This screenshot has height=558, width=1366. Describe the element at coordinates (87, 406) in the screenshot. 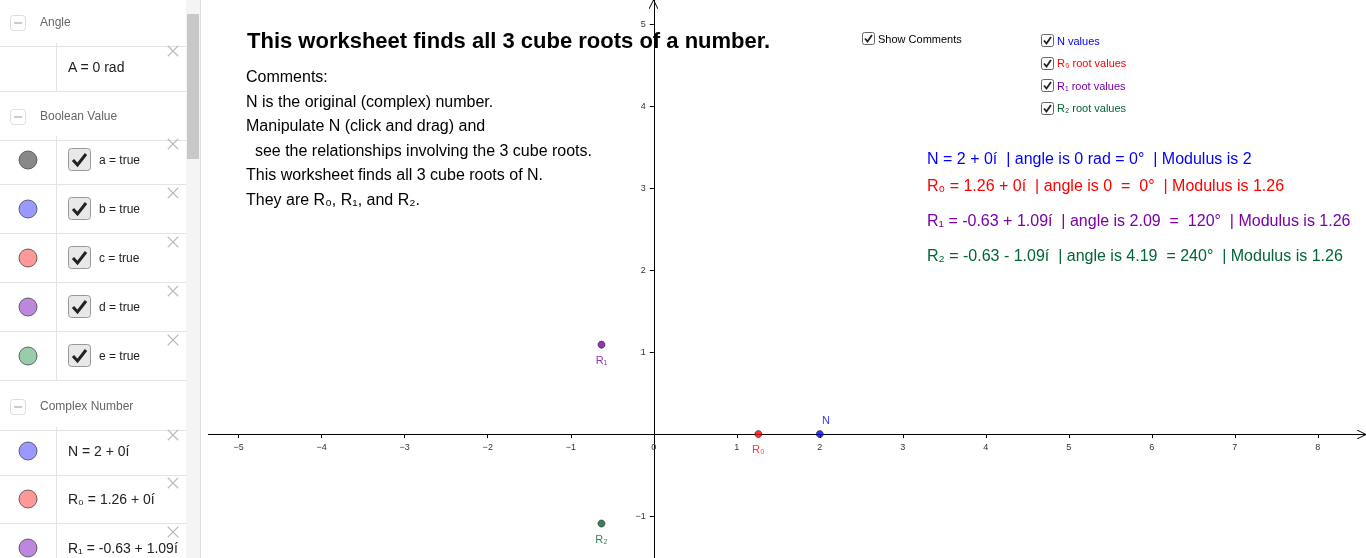

I see `text: Complex Number` at that location.